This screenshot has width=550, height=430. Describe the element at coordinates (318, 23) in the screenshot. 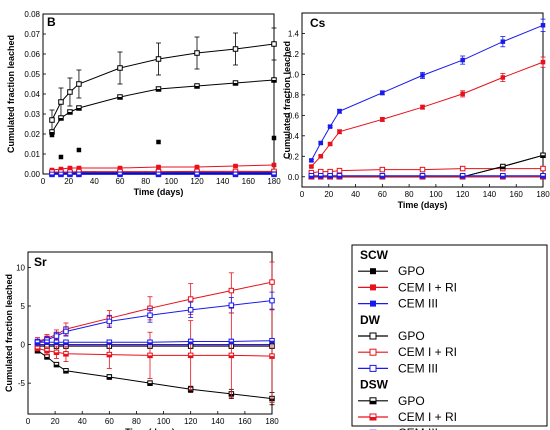

I see `panel-label: Cs` at that location.